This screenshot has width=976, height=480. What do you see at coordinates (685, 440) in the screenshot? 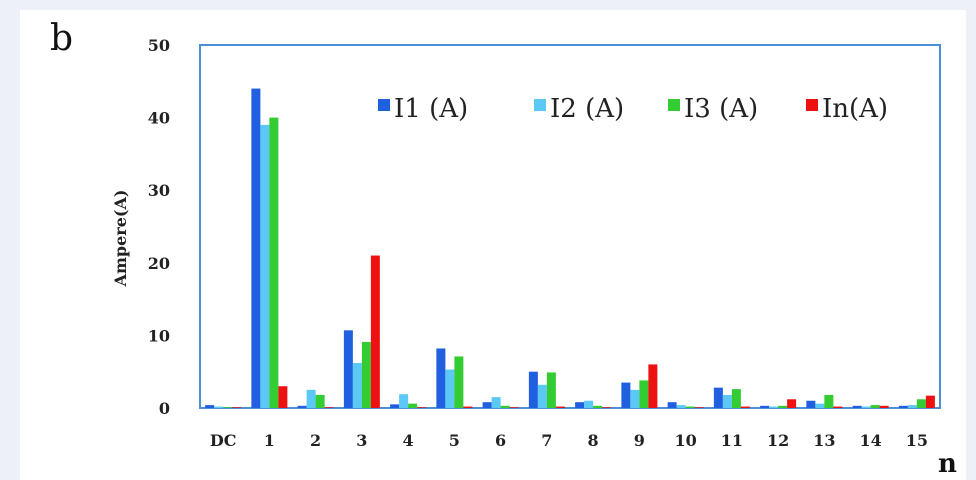
I see `x-tick-label: 10` at bounding box center [685, 440].